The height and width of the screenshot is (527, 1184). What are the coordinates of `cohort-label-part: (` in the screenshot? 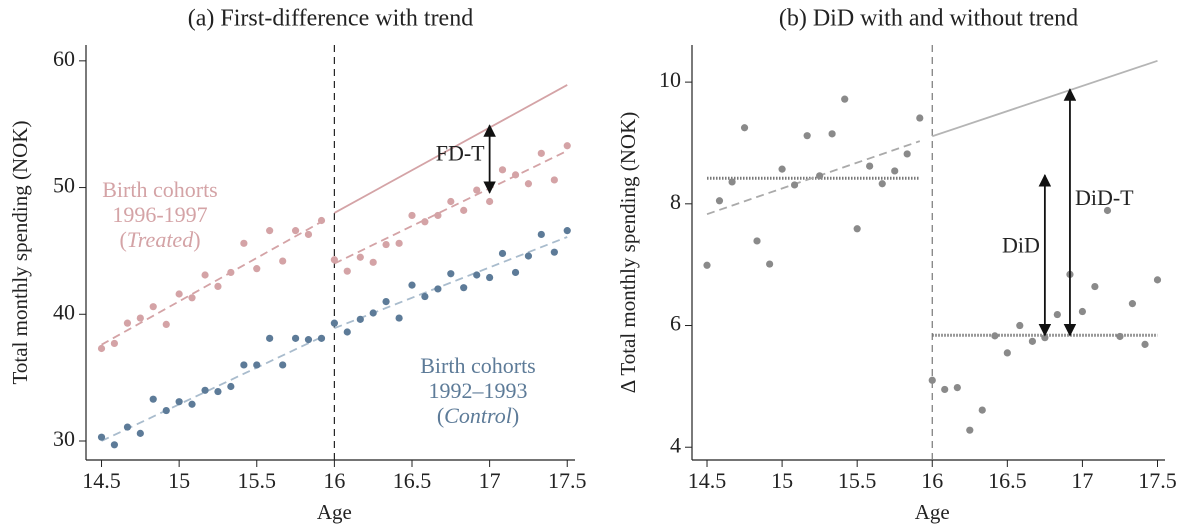 It's located at (122, 239).